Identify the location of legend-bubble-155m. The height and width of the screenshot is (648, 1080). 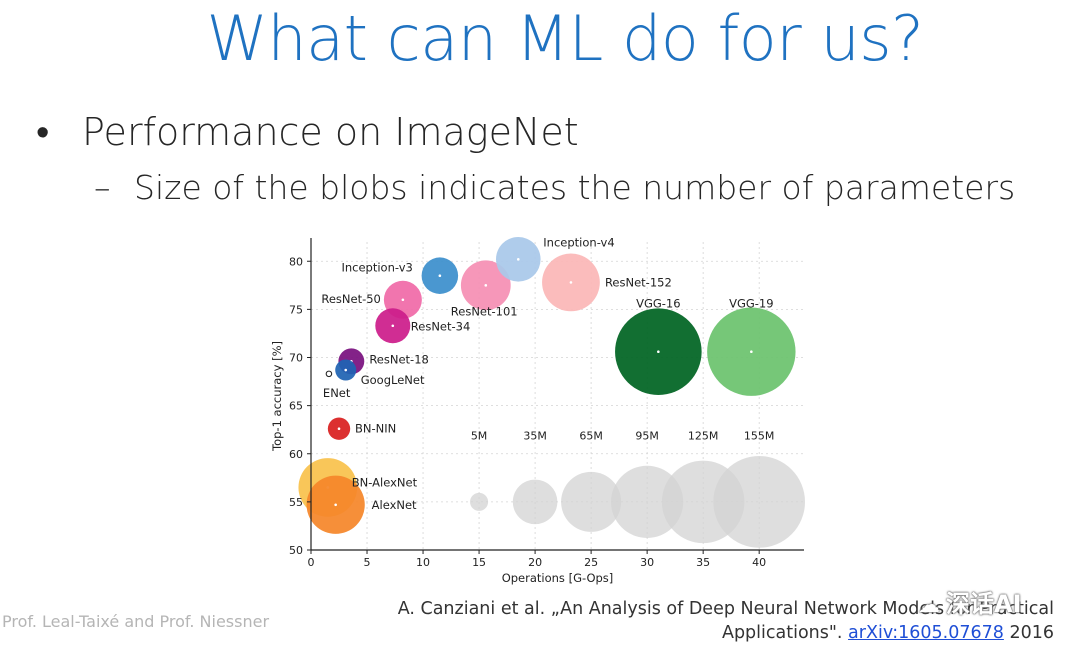
(759, 502).